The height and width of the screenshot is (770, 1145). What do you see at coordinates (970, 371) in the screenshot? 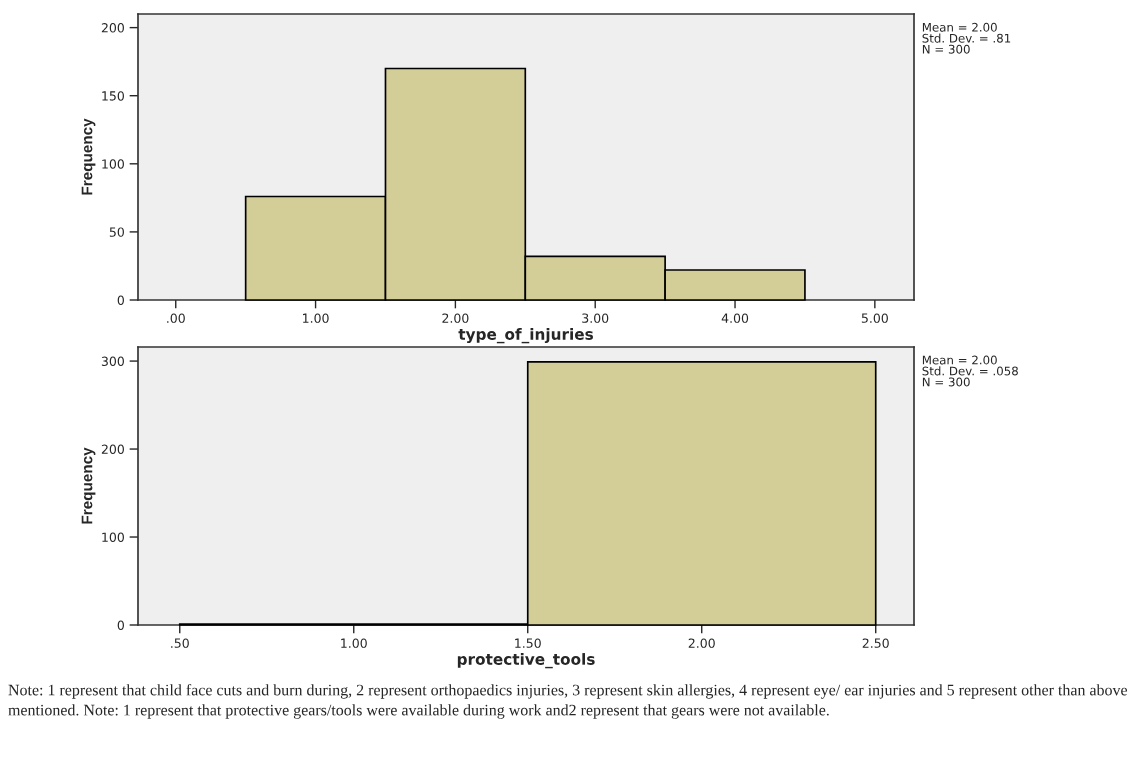
I see `text: Mean = 2.00 Std. Dev. = .058 N = 300` at bounding box center [970, 371].